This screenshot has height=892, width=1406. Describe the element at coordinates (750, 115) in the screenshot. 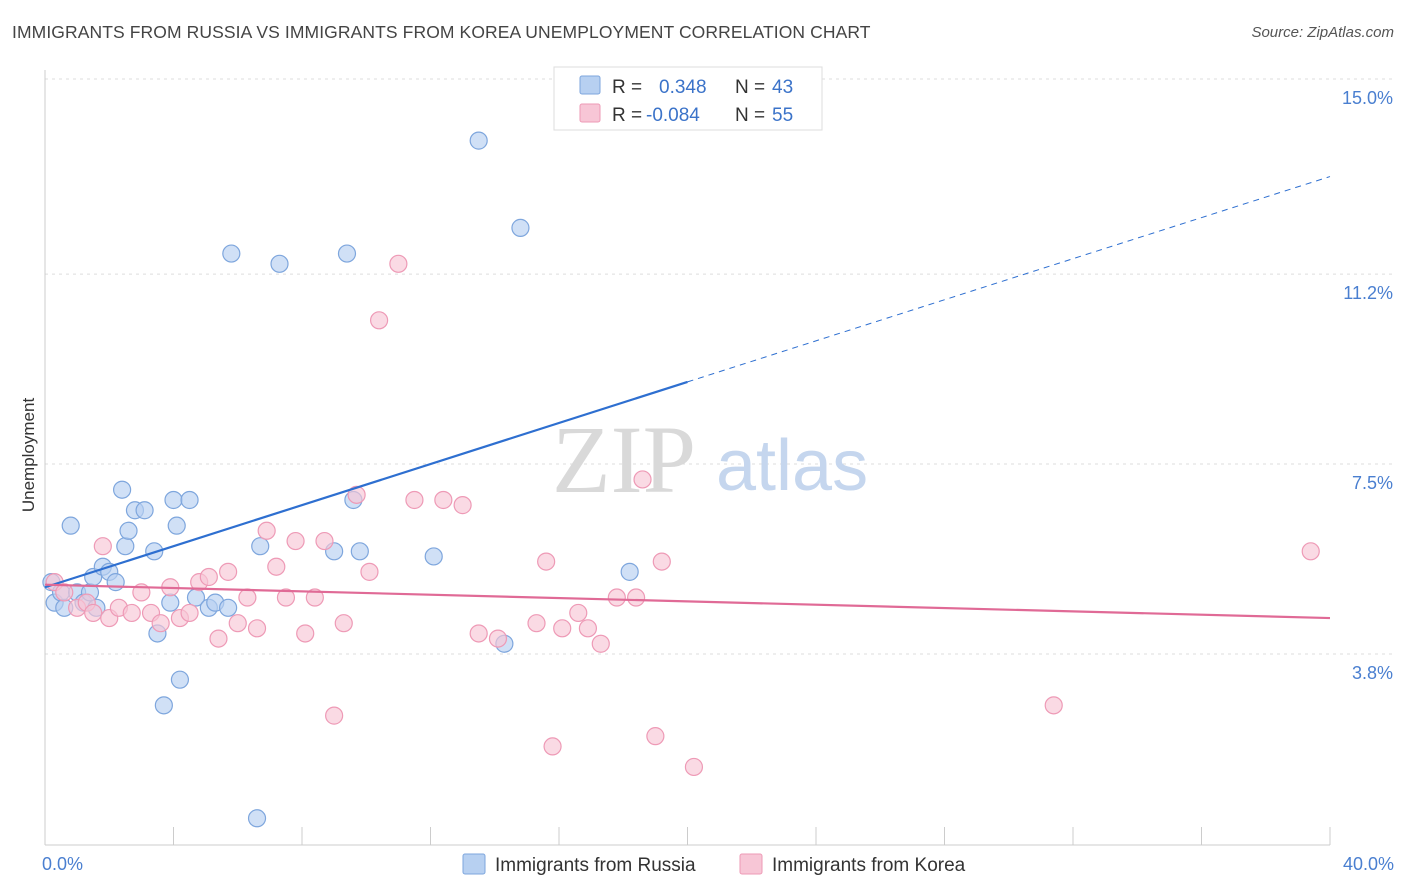

I see `legend-n-label-korea: N =` at that location.